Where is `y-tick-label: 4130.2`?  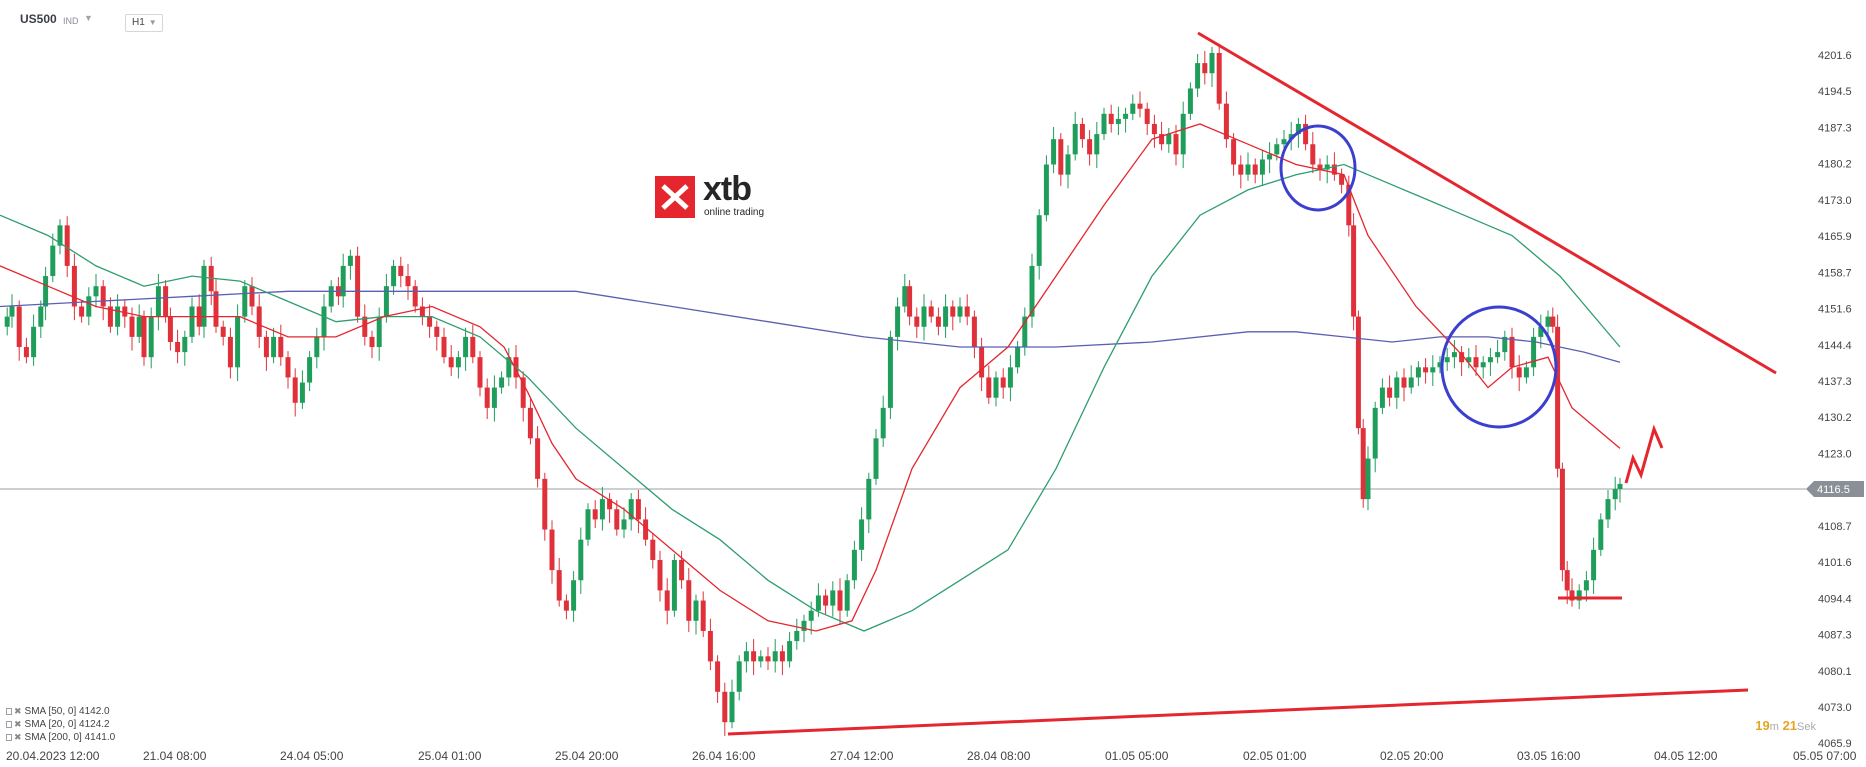
y-tick-label: 4130.2 is located at coordinates (1835, 418).